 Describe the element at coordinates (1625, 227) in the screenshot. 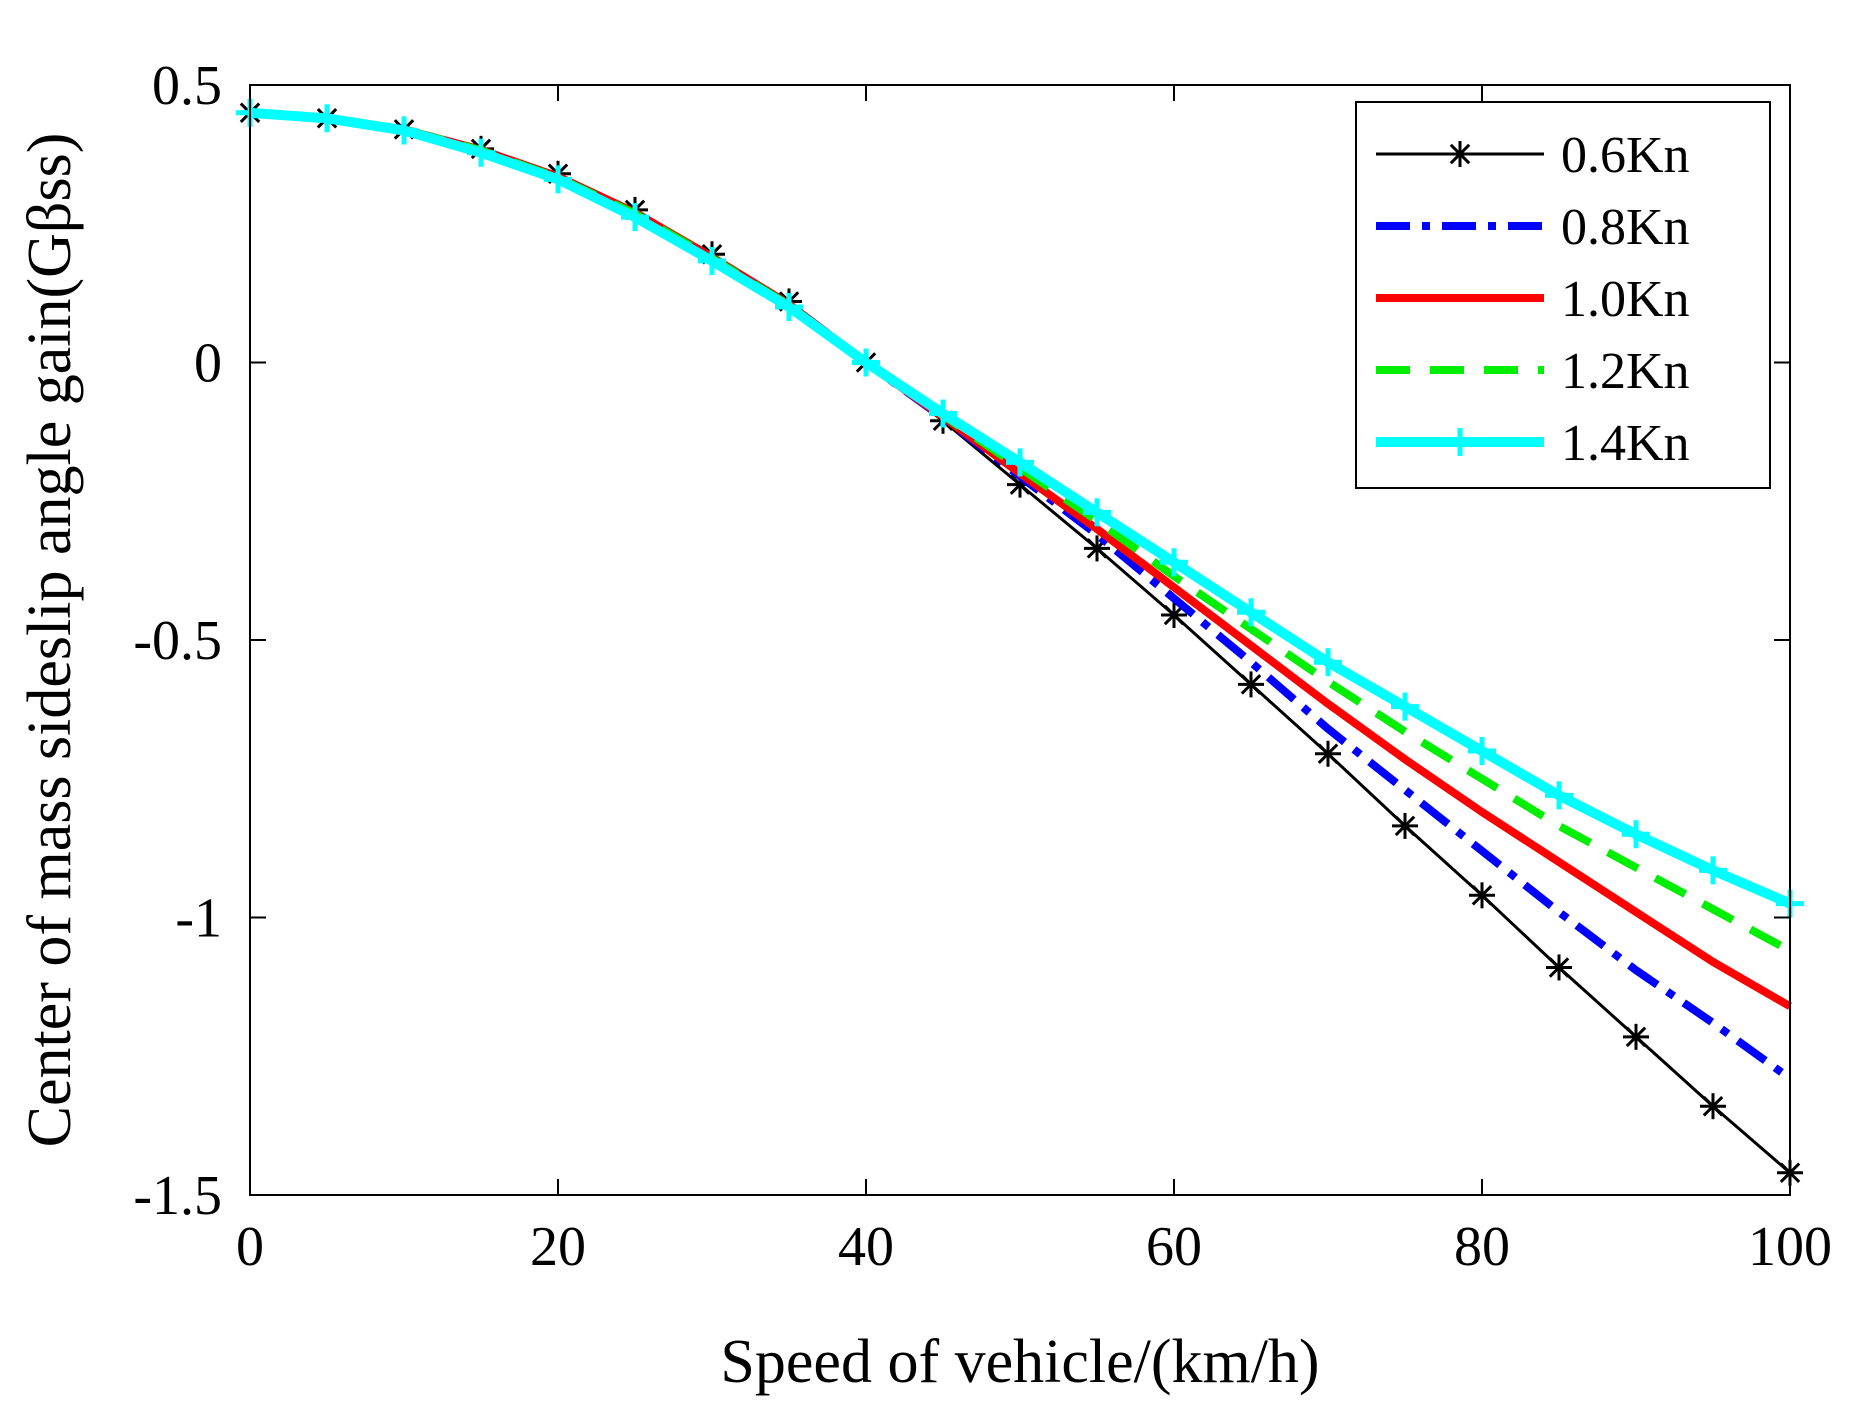

I see `legend-label: 0.8Kn` at that location.